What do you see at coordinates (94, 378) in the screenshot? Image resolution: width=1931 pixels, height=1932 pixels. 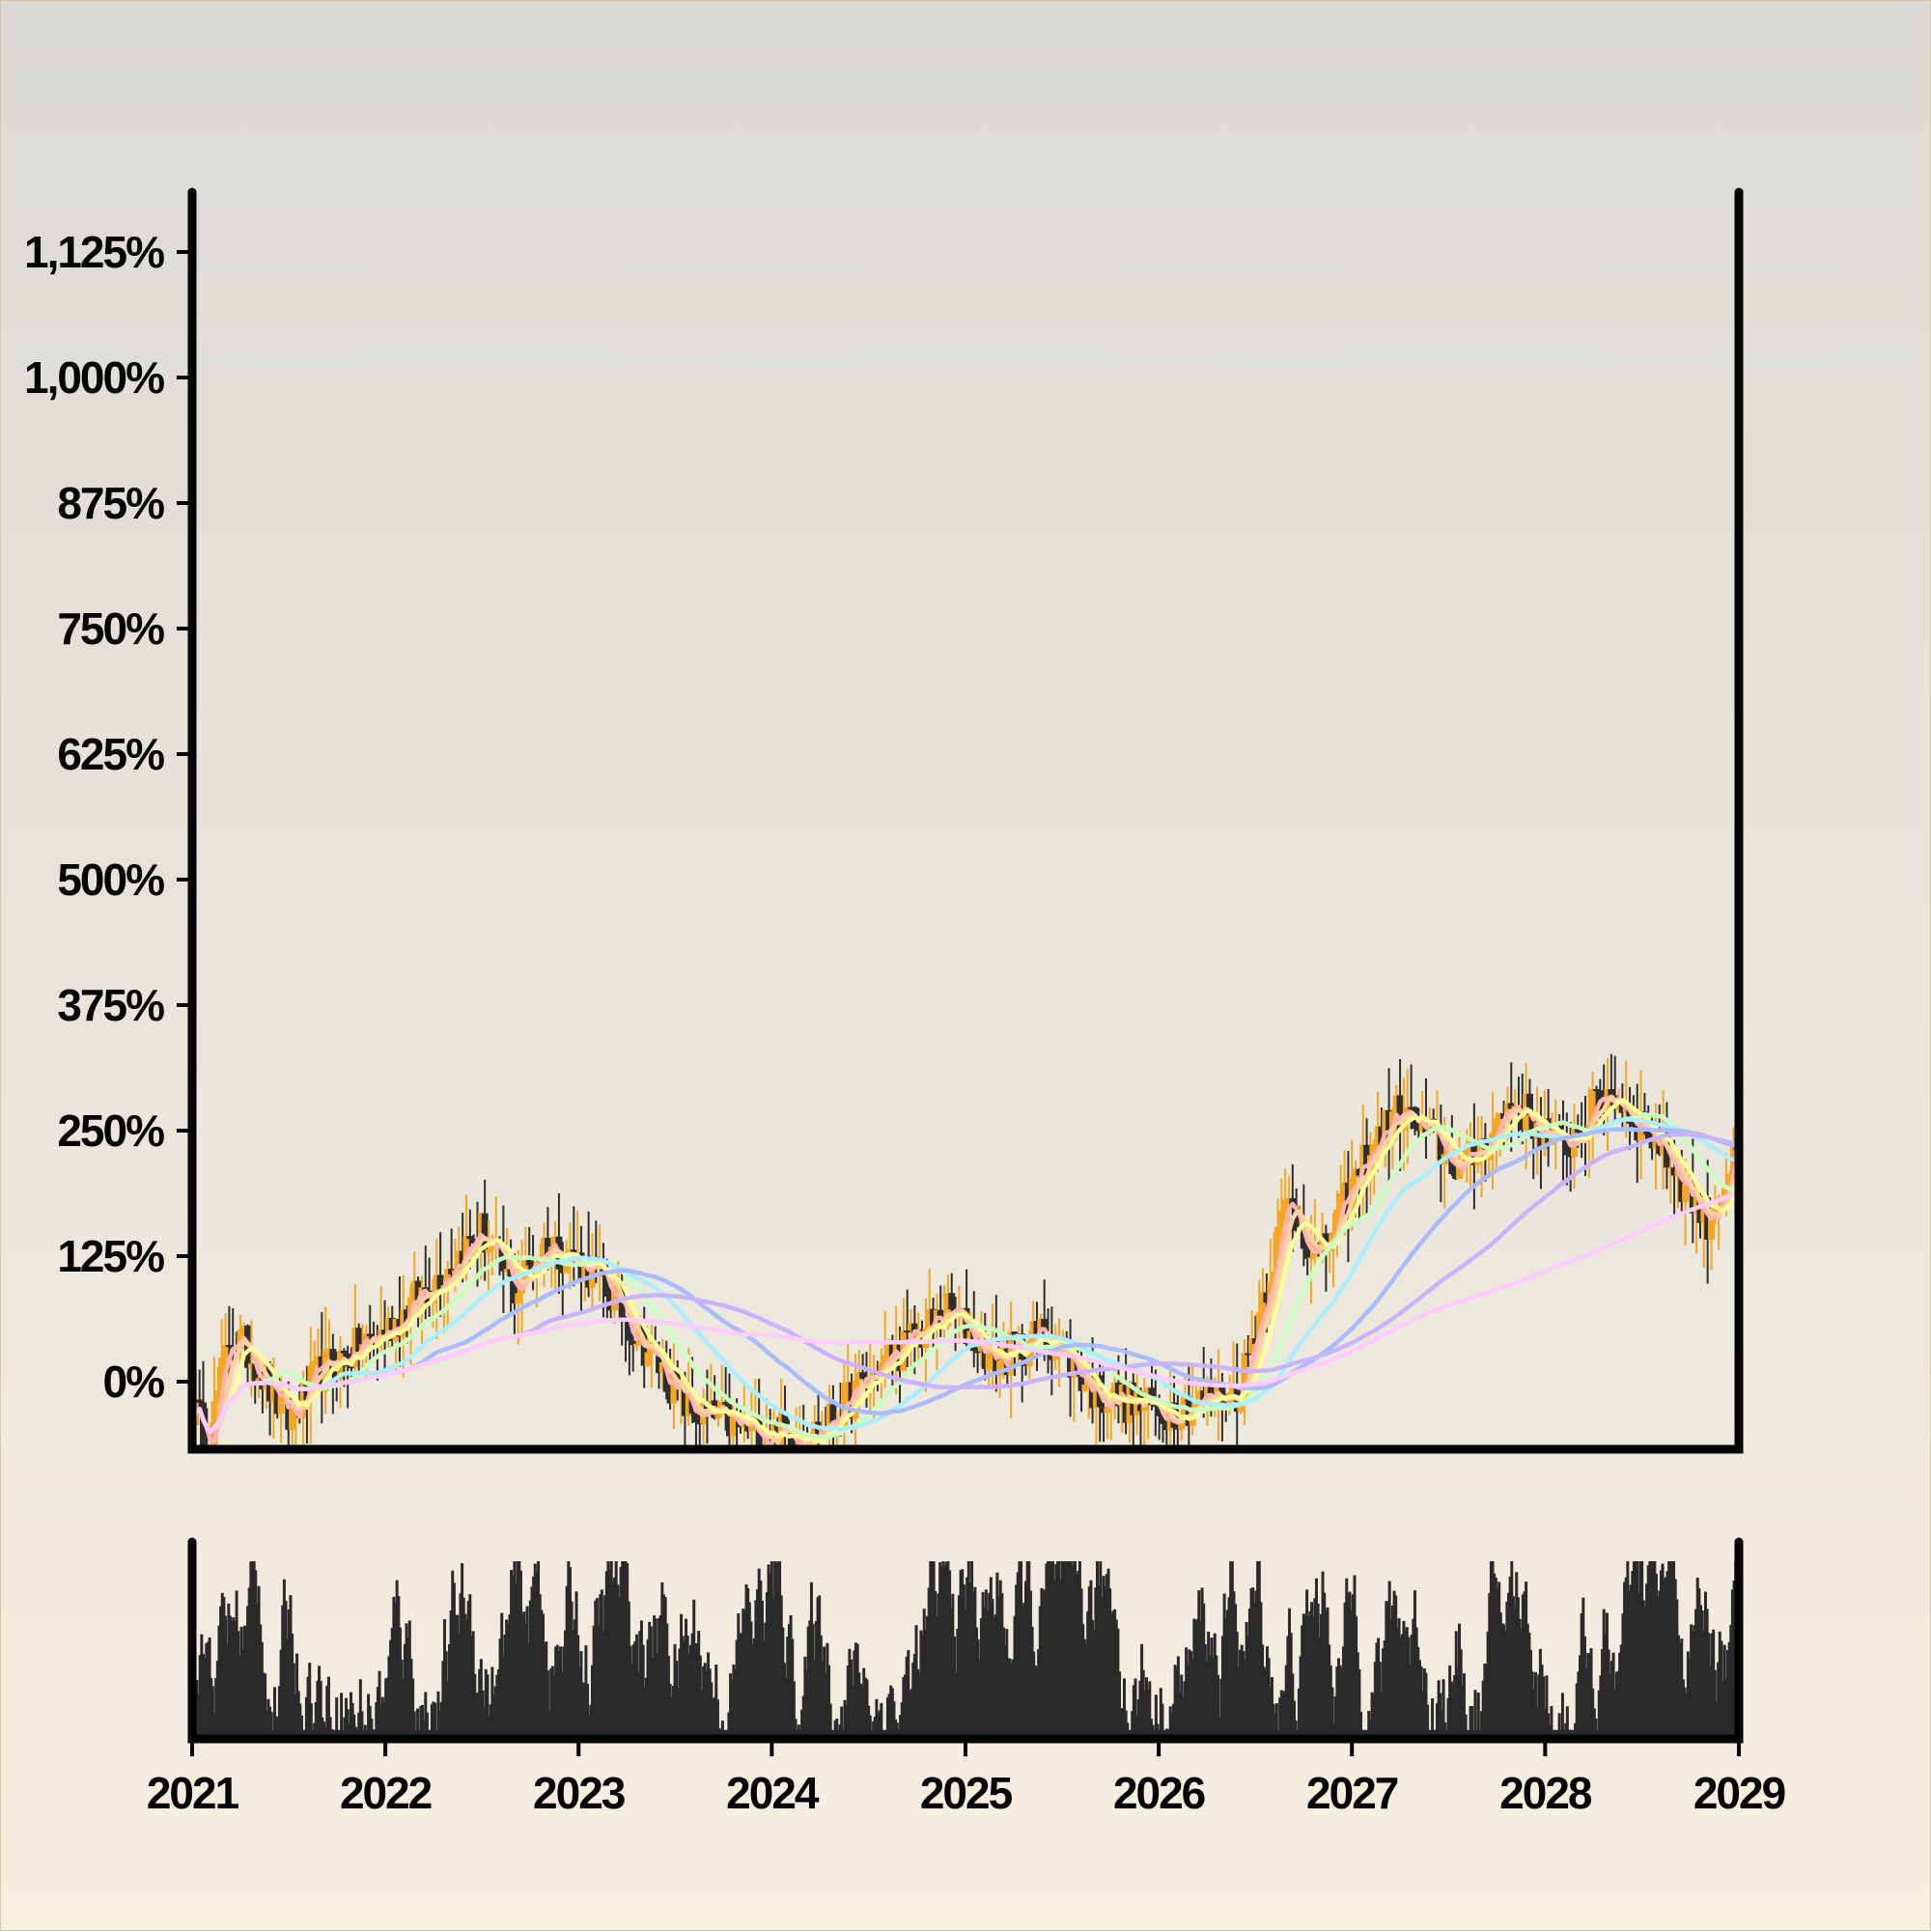 I see `y-tick-label: 1,000%` at bounding box center [94, 378].